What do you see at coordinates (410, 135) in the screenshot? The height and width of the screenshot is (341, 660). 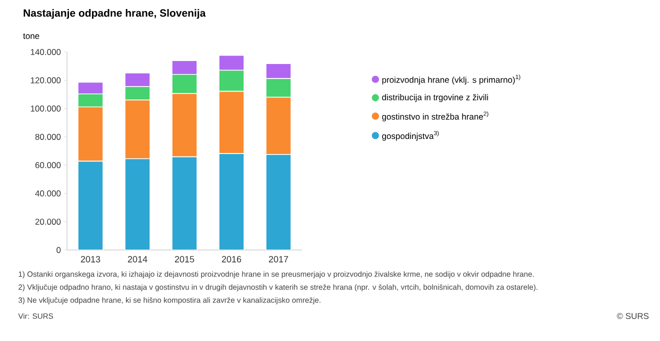 I see `legend-label: gospodinjstva$^{3)}$` at bounding box center [410, 135].